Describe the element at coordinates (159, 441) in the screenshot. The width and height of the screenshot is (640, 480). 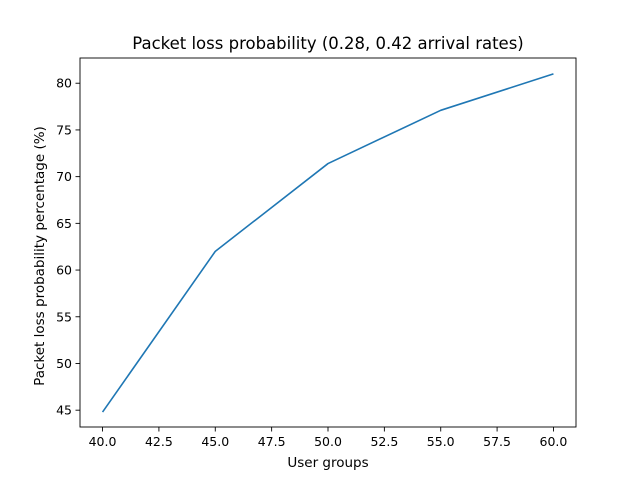
I see `x-tick-label: 42.5` at that location.